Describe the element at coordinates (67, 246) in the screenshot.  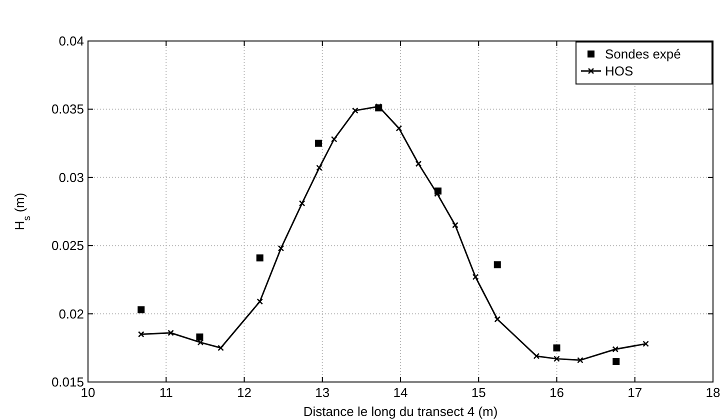
I see `y-tick-label: 0.025` at that location.